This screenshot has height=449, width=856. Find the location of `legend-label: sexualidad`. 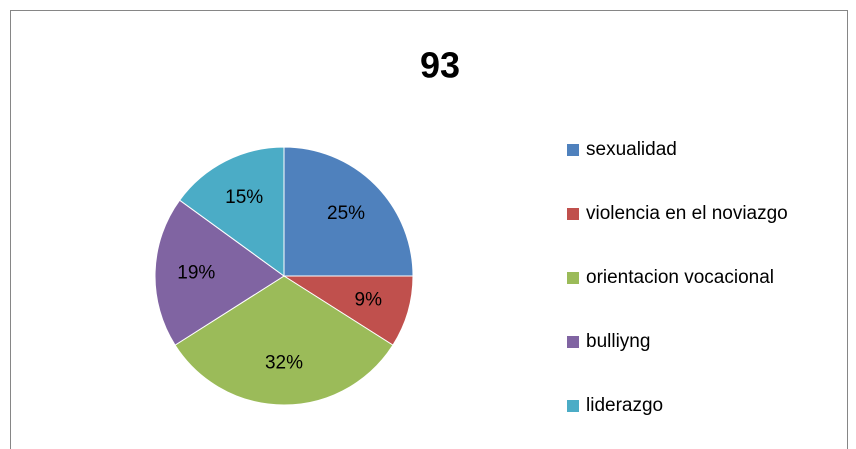

legend-label: sexualidad is located at coordinates (631, 149).